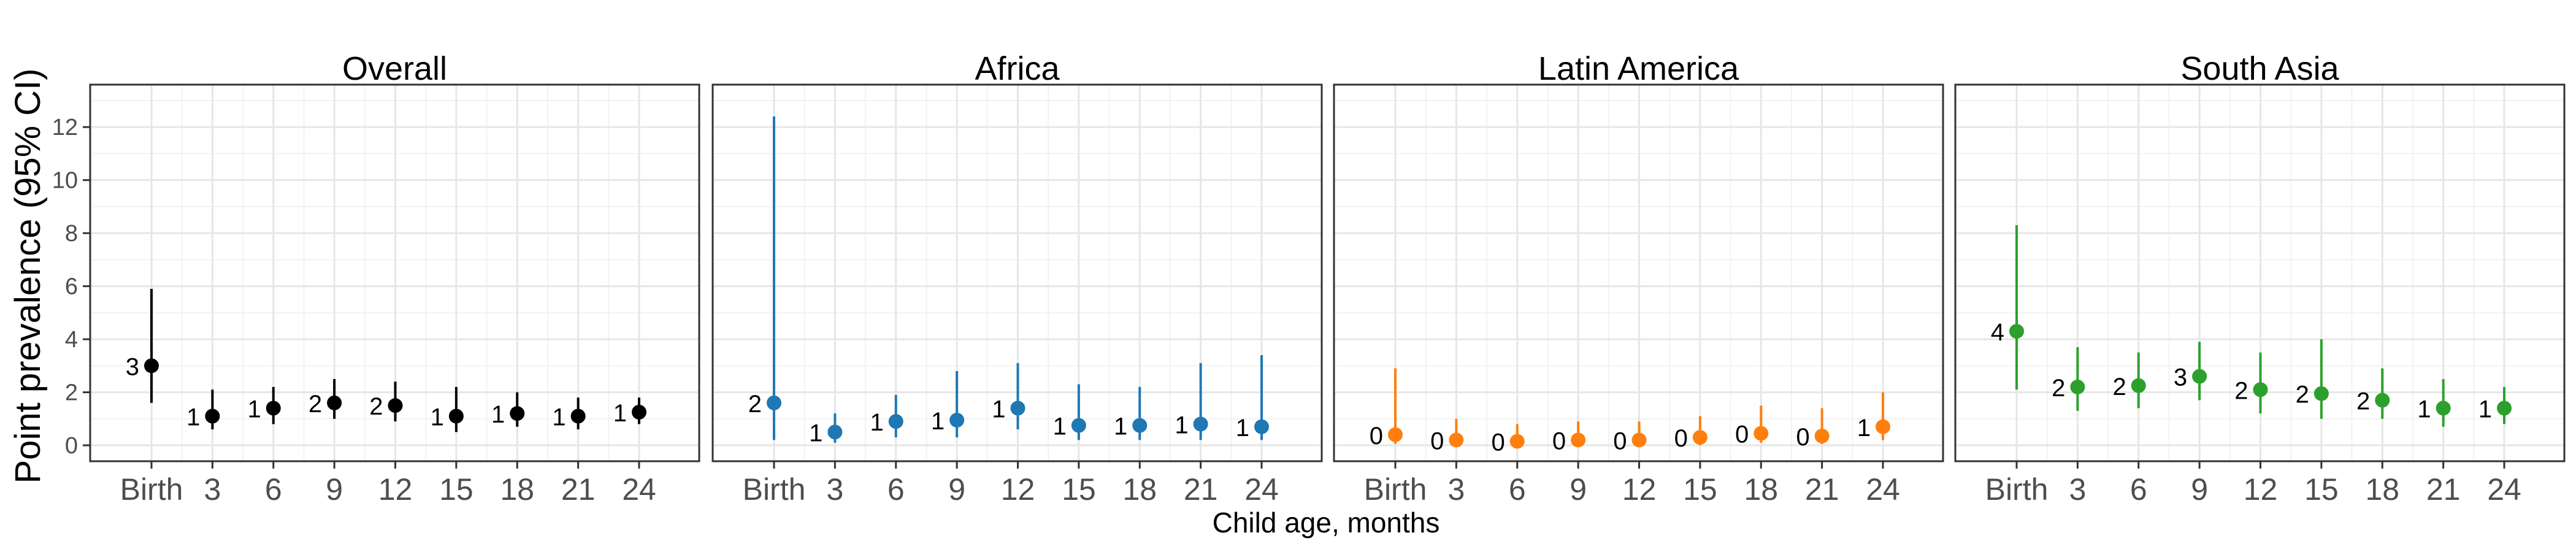 The image size is (2576, 552). What do you see at coordinates (1638, 68) in the screenshot?
I see `panel-title: Latin America` at bounding box center [1638, 68].